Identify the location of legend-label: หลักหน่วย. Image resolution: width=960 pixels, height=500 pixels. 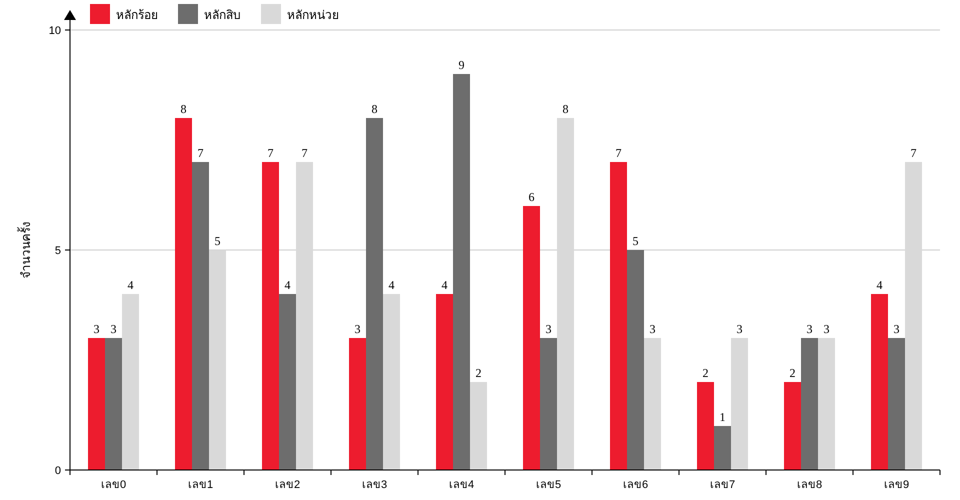
(313, 15).